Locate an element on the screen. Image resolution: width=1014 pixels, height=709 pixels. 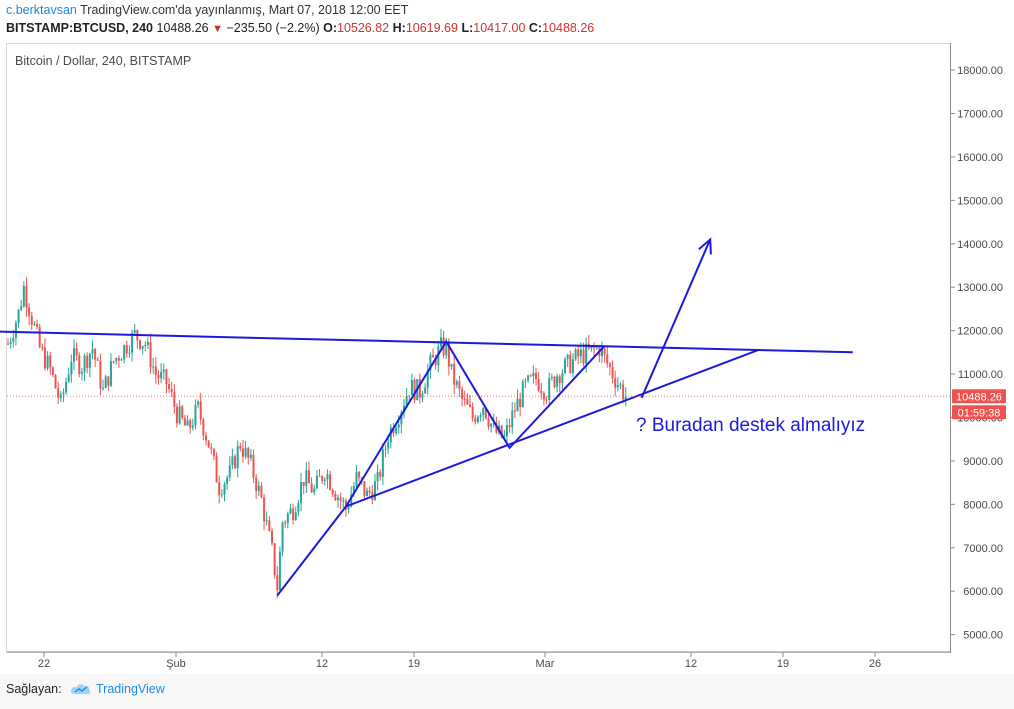
footer-label: Sağlayan: is located at coordinates (34, 689).